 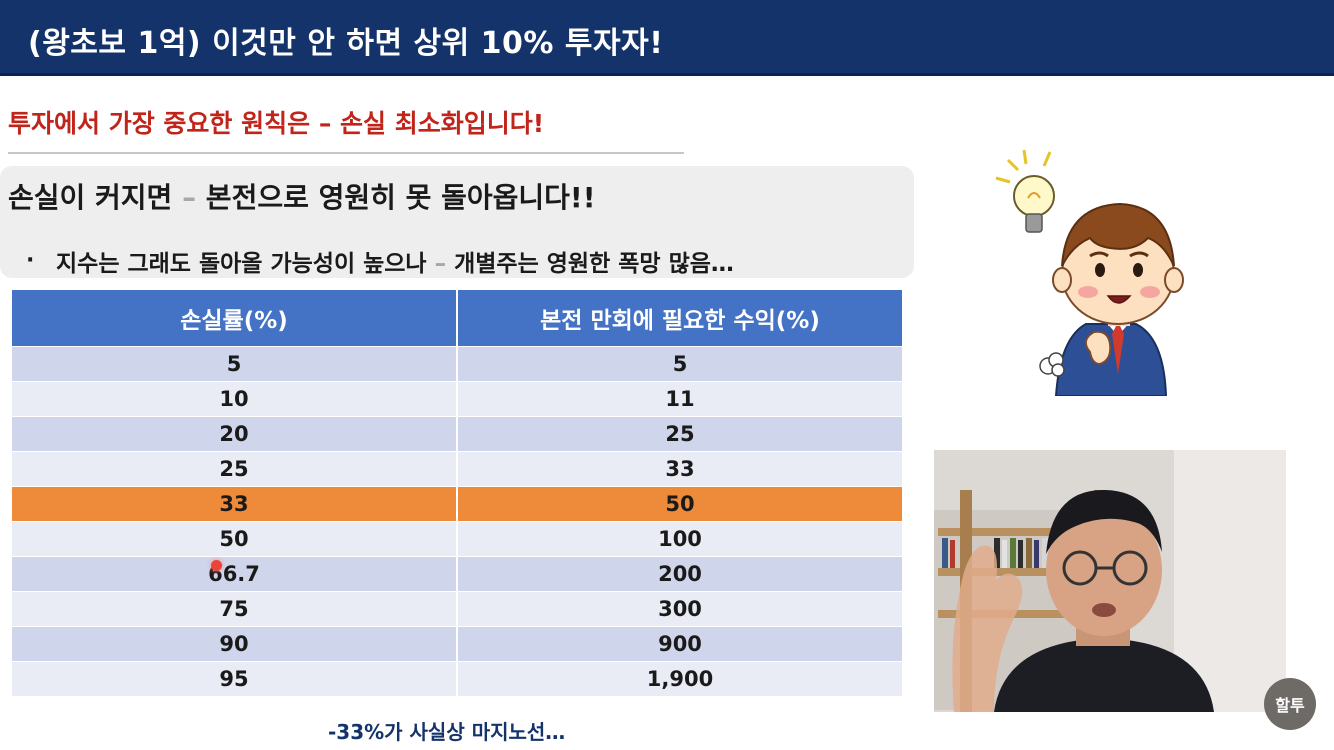 What do you see at coordinates (234, 504) in the screenshot?
I see `loss-rate-cell: 33` at bounding box center [234, 504].